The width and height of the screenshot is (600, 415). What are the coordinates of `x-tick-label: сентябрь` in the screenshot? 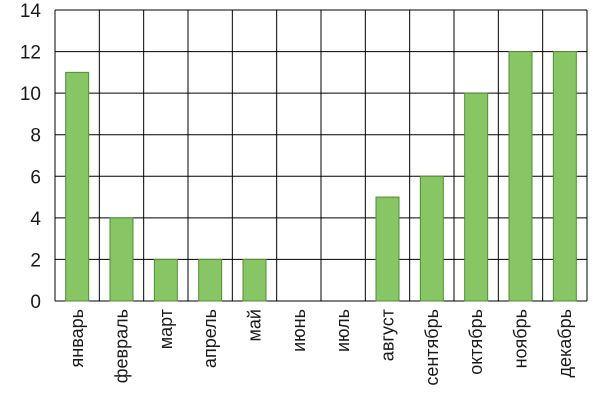 It's located at (432, 347).